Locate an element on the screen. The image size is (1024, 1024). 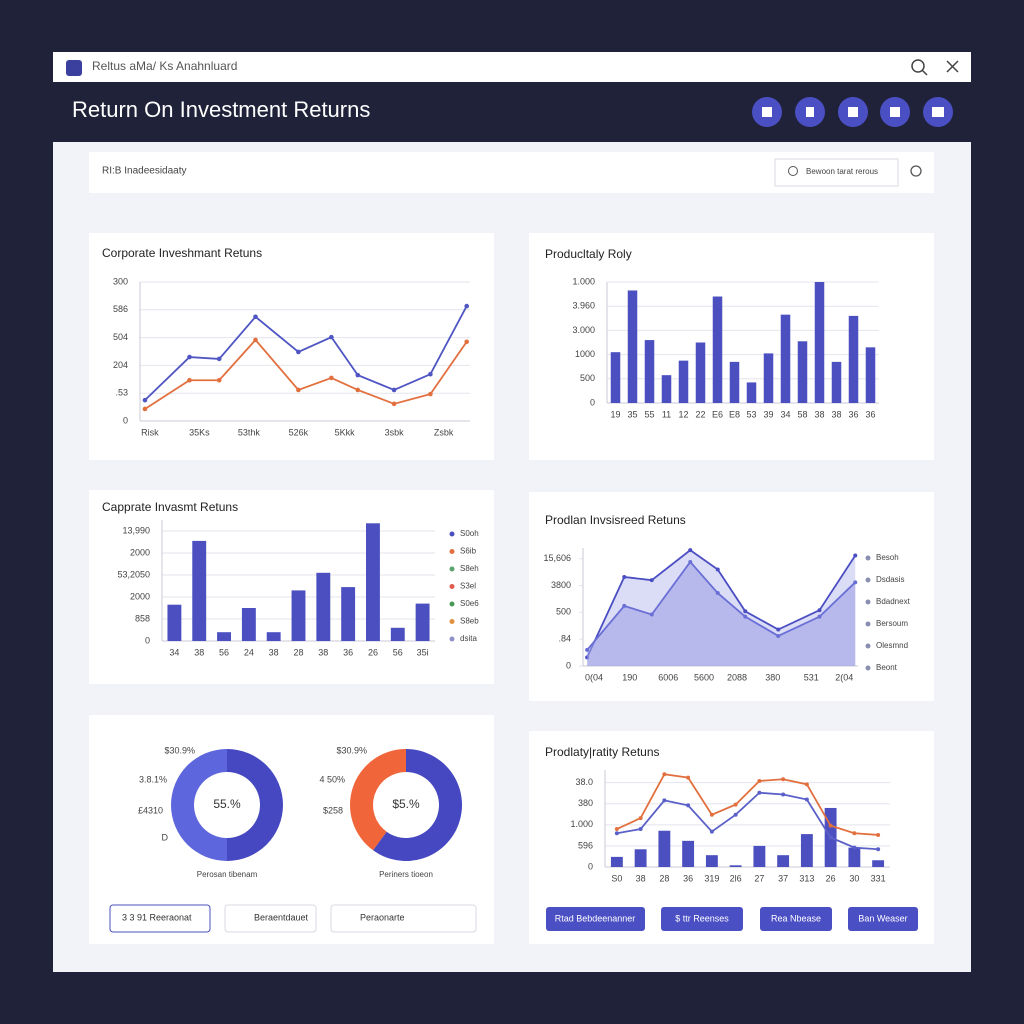
area is located at coordinates (721, 613).